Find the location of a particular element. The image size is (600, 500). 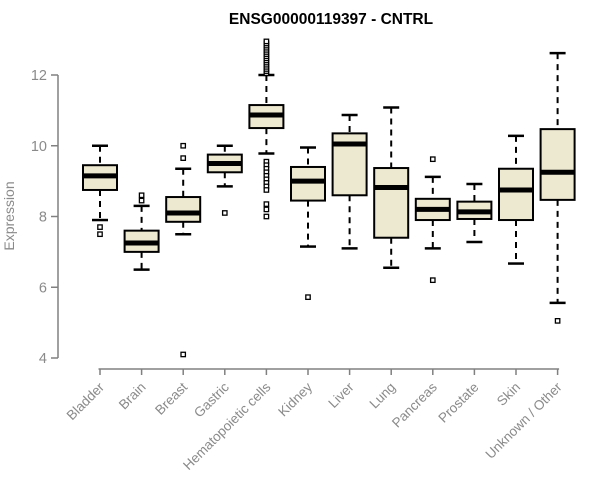

x-tick-label-pancreas: Pancreas is located at coordinates (414, 404).